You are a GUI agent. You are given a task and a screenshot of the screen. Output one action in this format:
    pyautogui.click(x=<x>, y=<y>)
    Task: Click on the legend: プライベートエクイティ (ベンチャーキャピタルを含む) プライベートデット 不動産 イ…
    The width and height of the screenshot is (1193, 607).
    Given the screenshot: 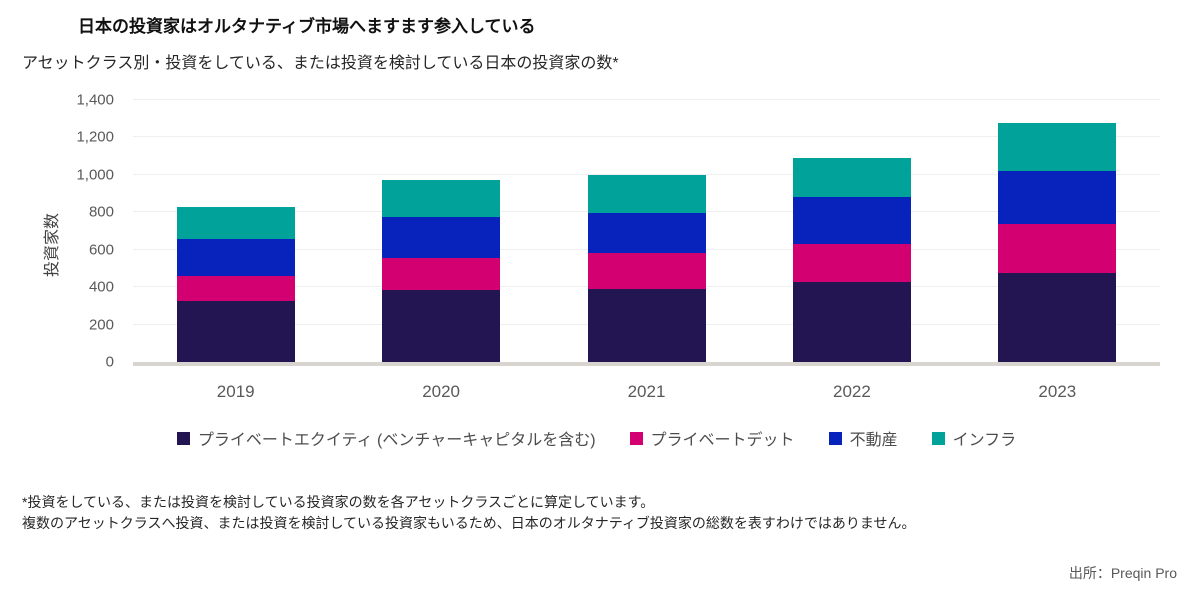 What is the action you would take?
    pyautogui.click(x=596, y=438)
    